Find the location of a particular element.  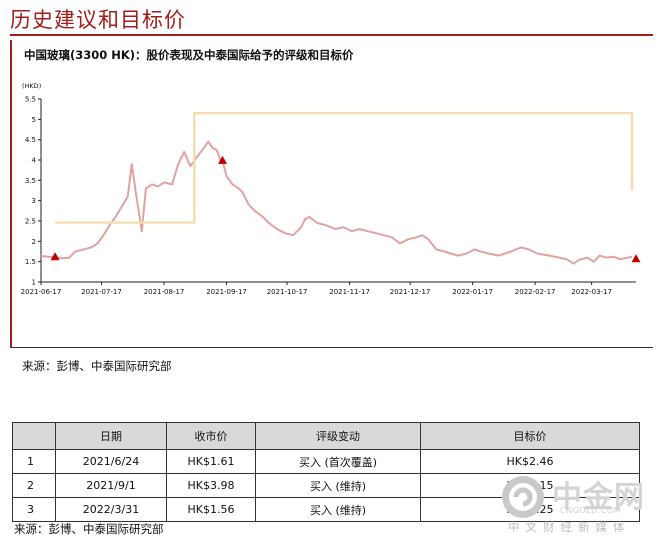

y-tick-label: 5.5 is located at coordinates (30, 100).